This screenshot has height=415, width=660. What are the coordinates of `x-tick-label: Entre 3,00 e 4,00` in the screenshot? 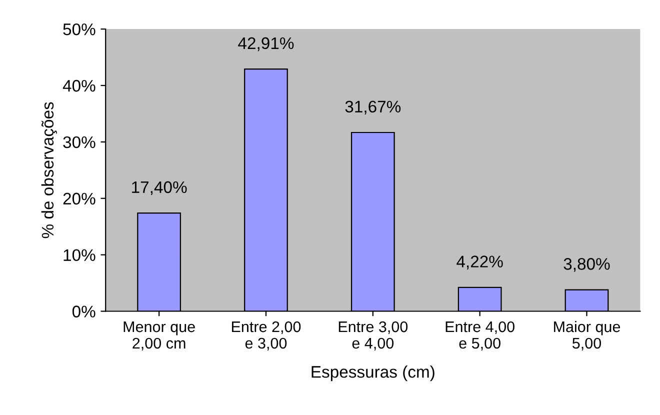 It's located at (373, 335).